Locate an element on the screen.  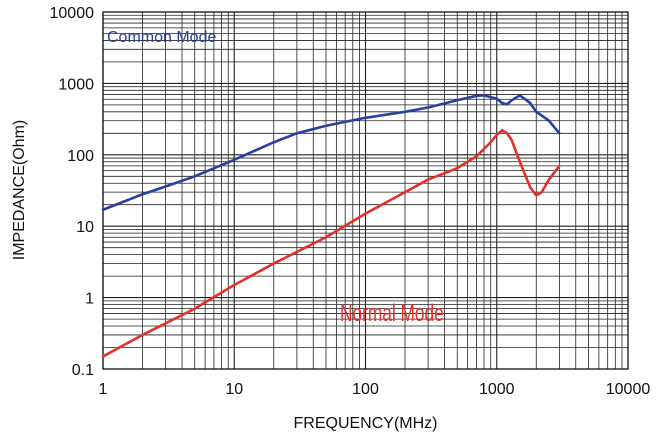
x-tick-label: 10000 is located at coordinates (628, 389).